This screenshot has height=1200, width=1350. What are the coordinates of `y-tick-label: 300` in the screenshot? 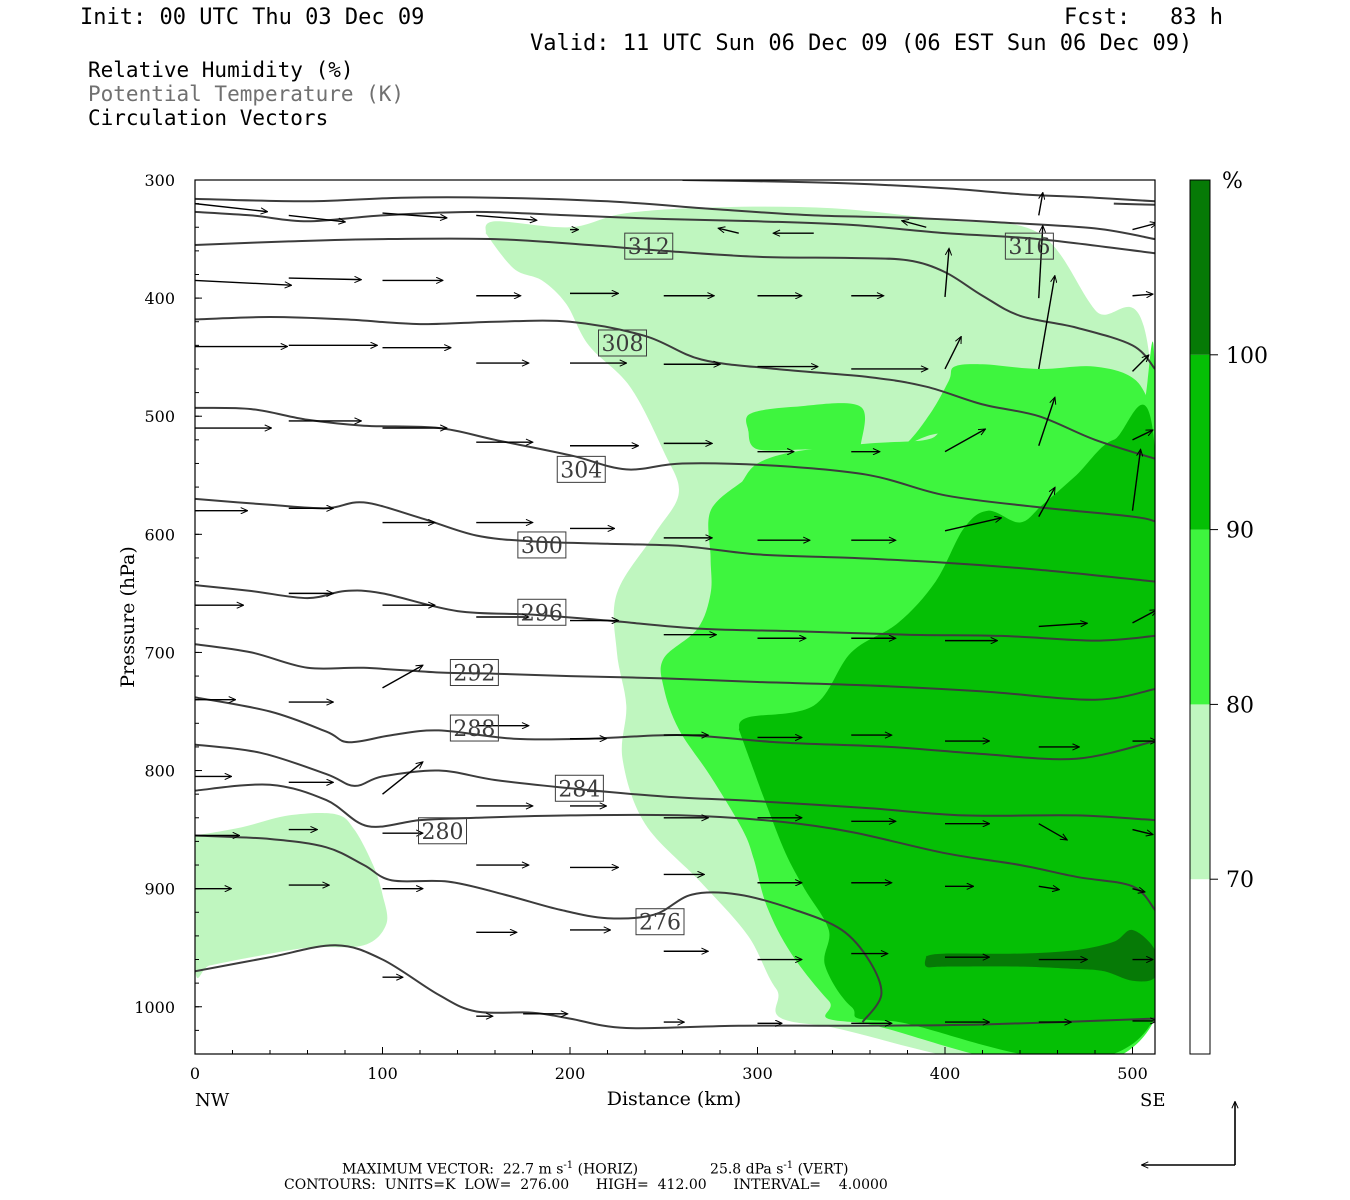 It's located at (159, 180).